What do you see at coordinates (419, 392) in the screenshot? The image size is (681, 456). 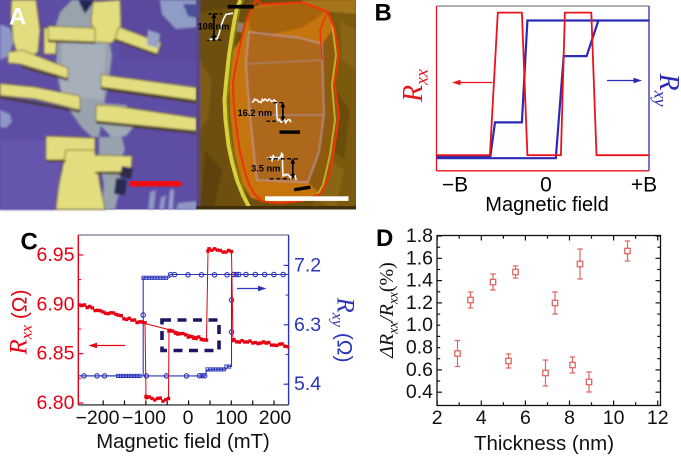 I see `svg-text: 0.4` at bounding box center [419, 392].